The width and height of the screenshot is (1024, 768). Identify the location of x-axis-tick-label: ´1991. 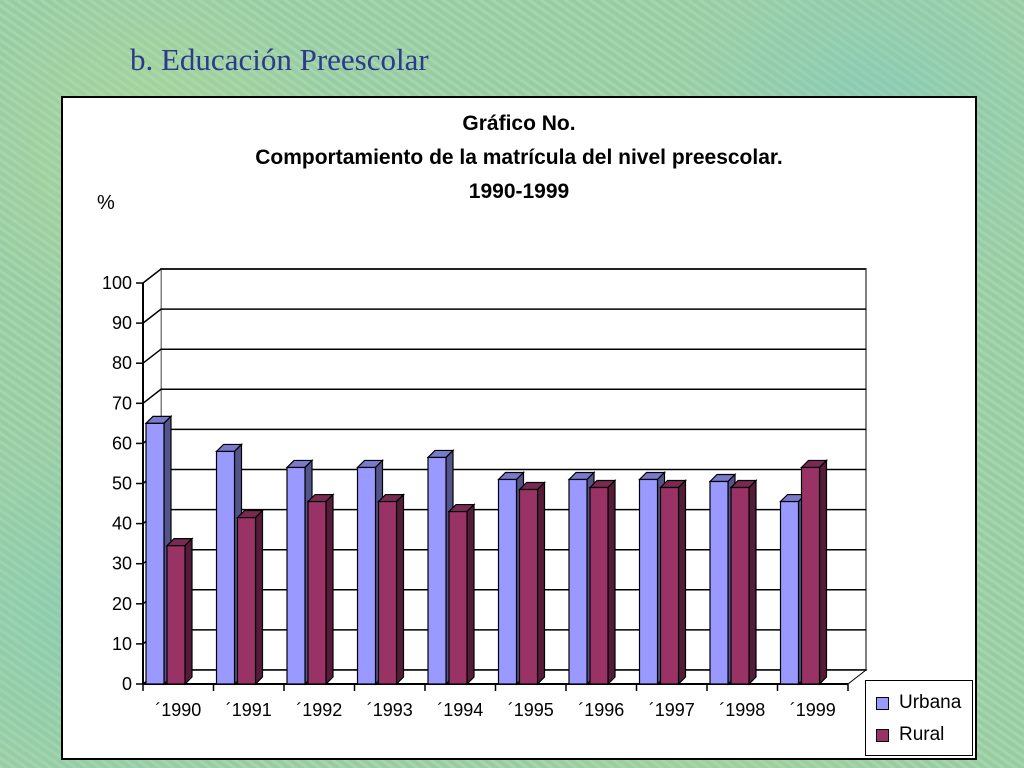
(249, 710).